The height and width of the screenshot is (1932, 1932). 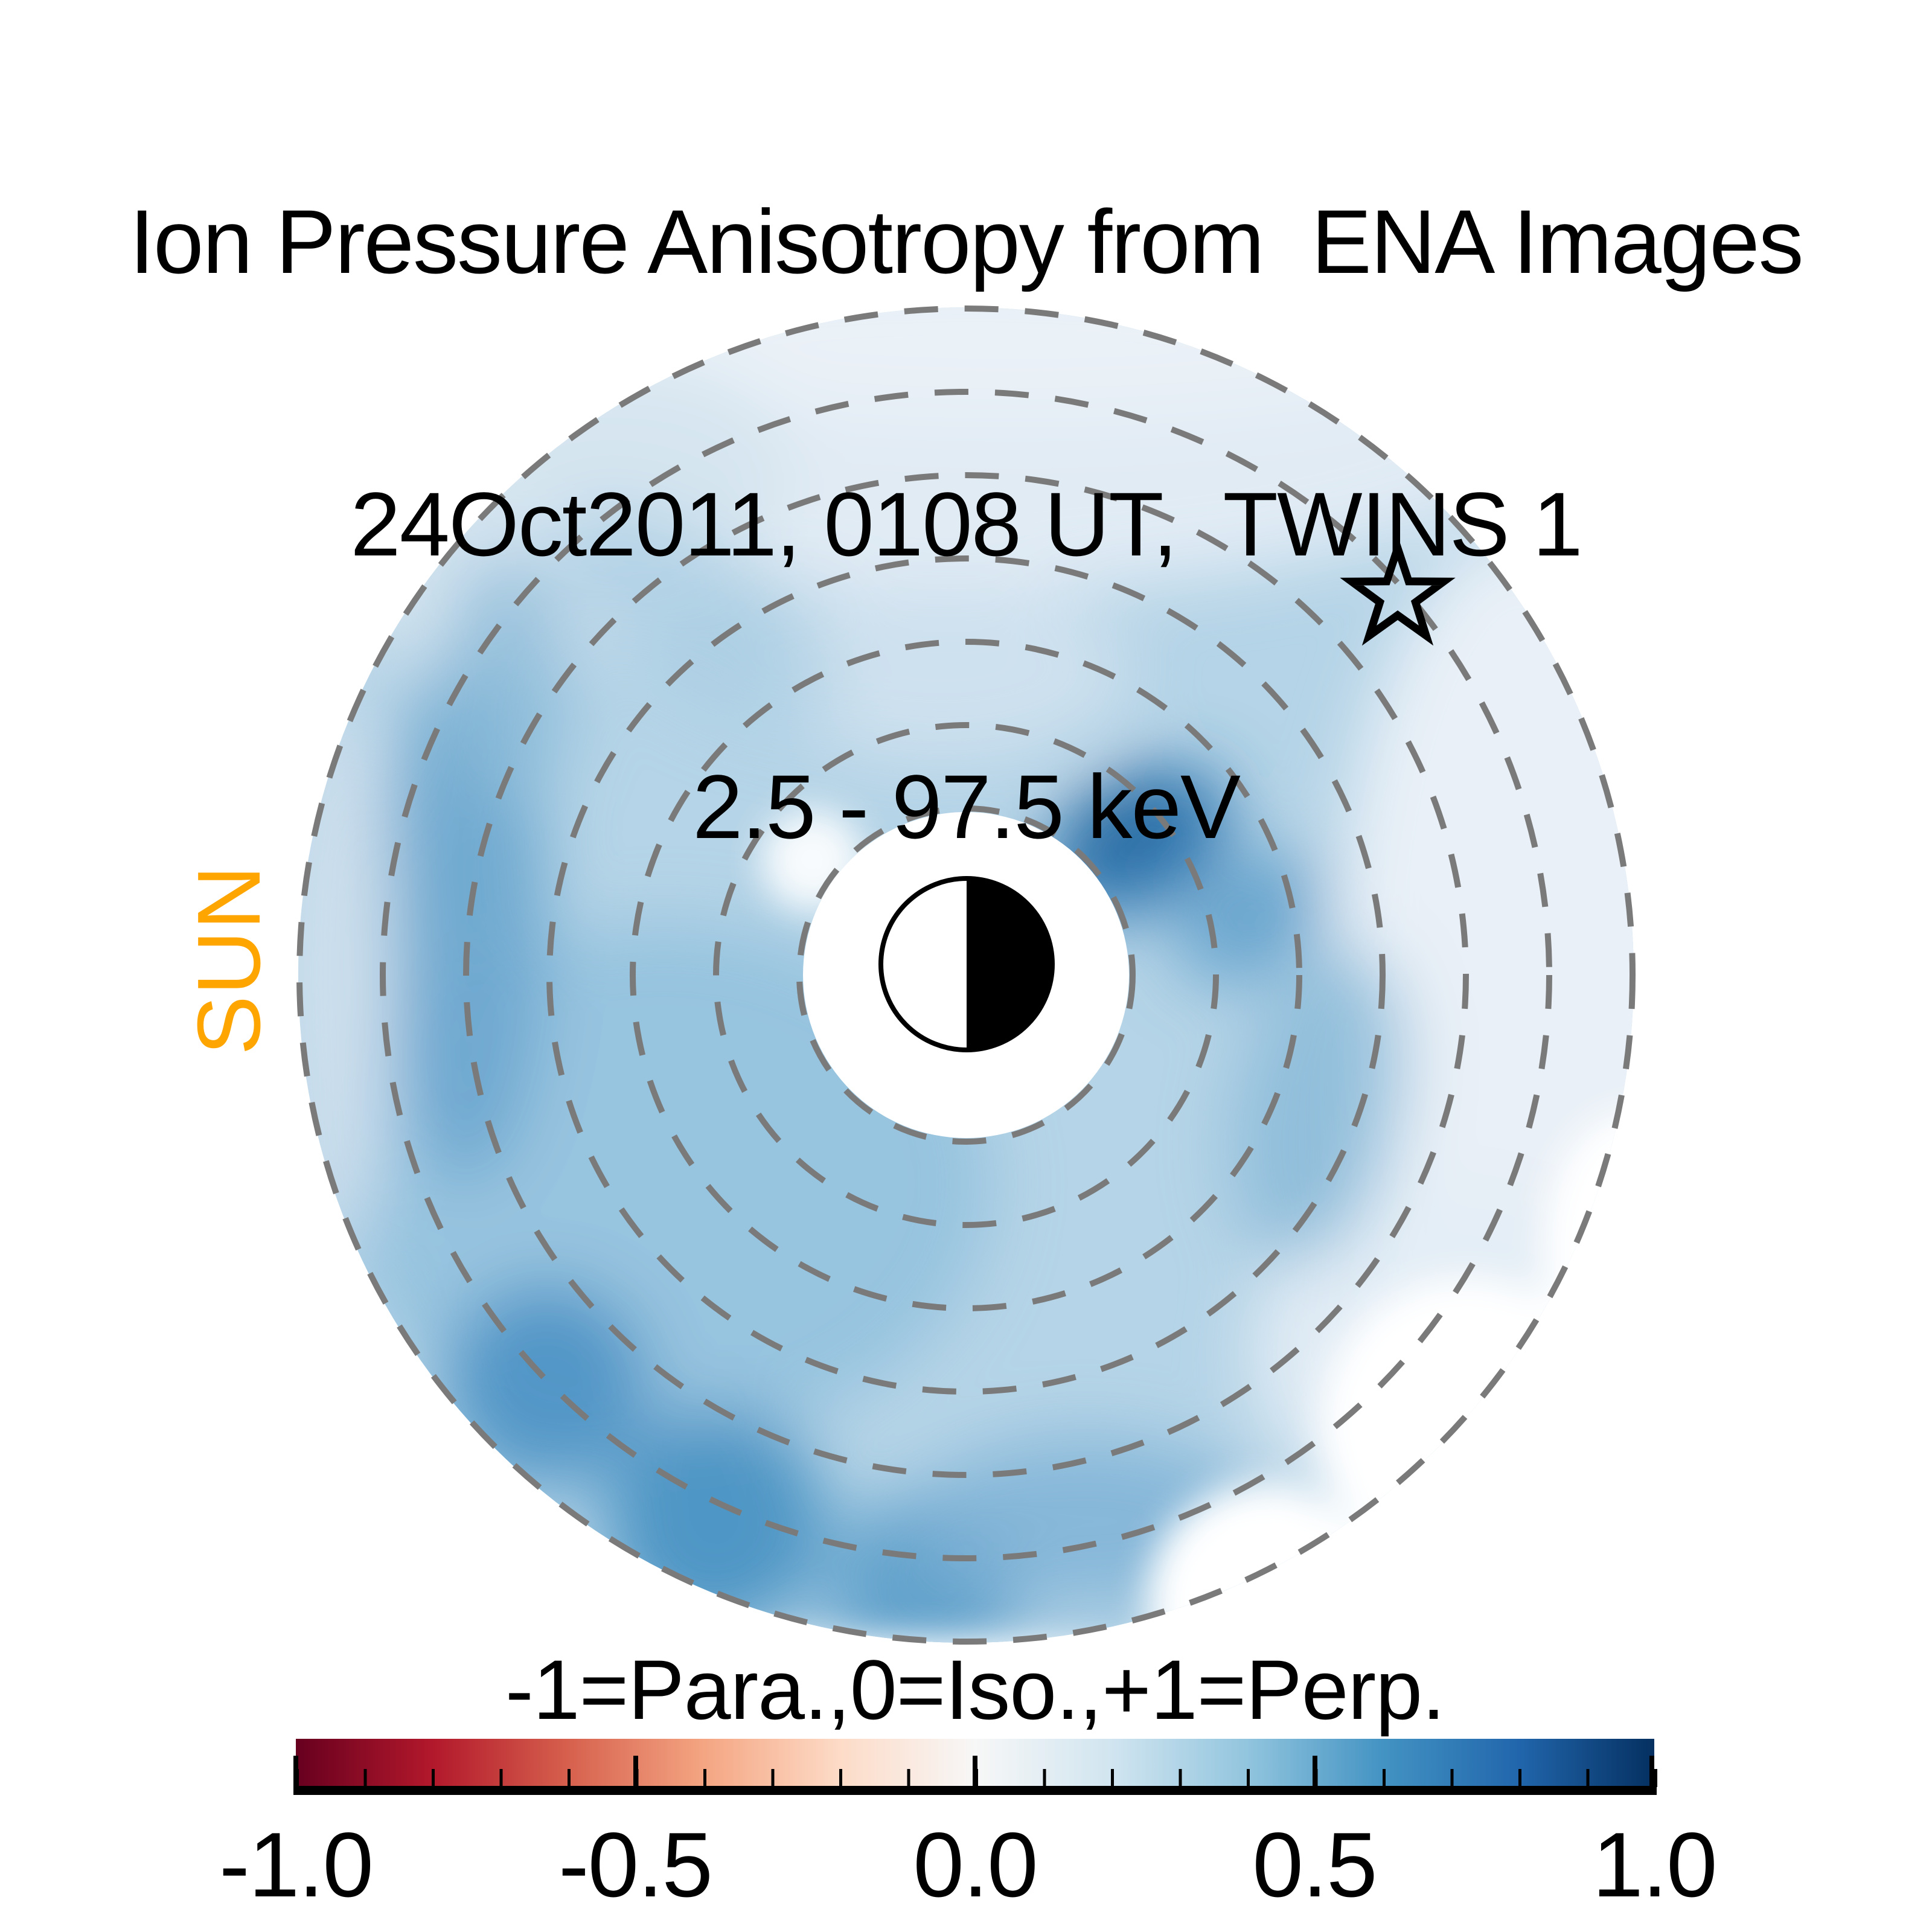 What do you see at coordinates (635, 1865) in the screenshot?
I see `colorbar-tick-label: -0.5` at bounding box center [635, 1865].